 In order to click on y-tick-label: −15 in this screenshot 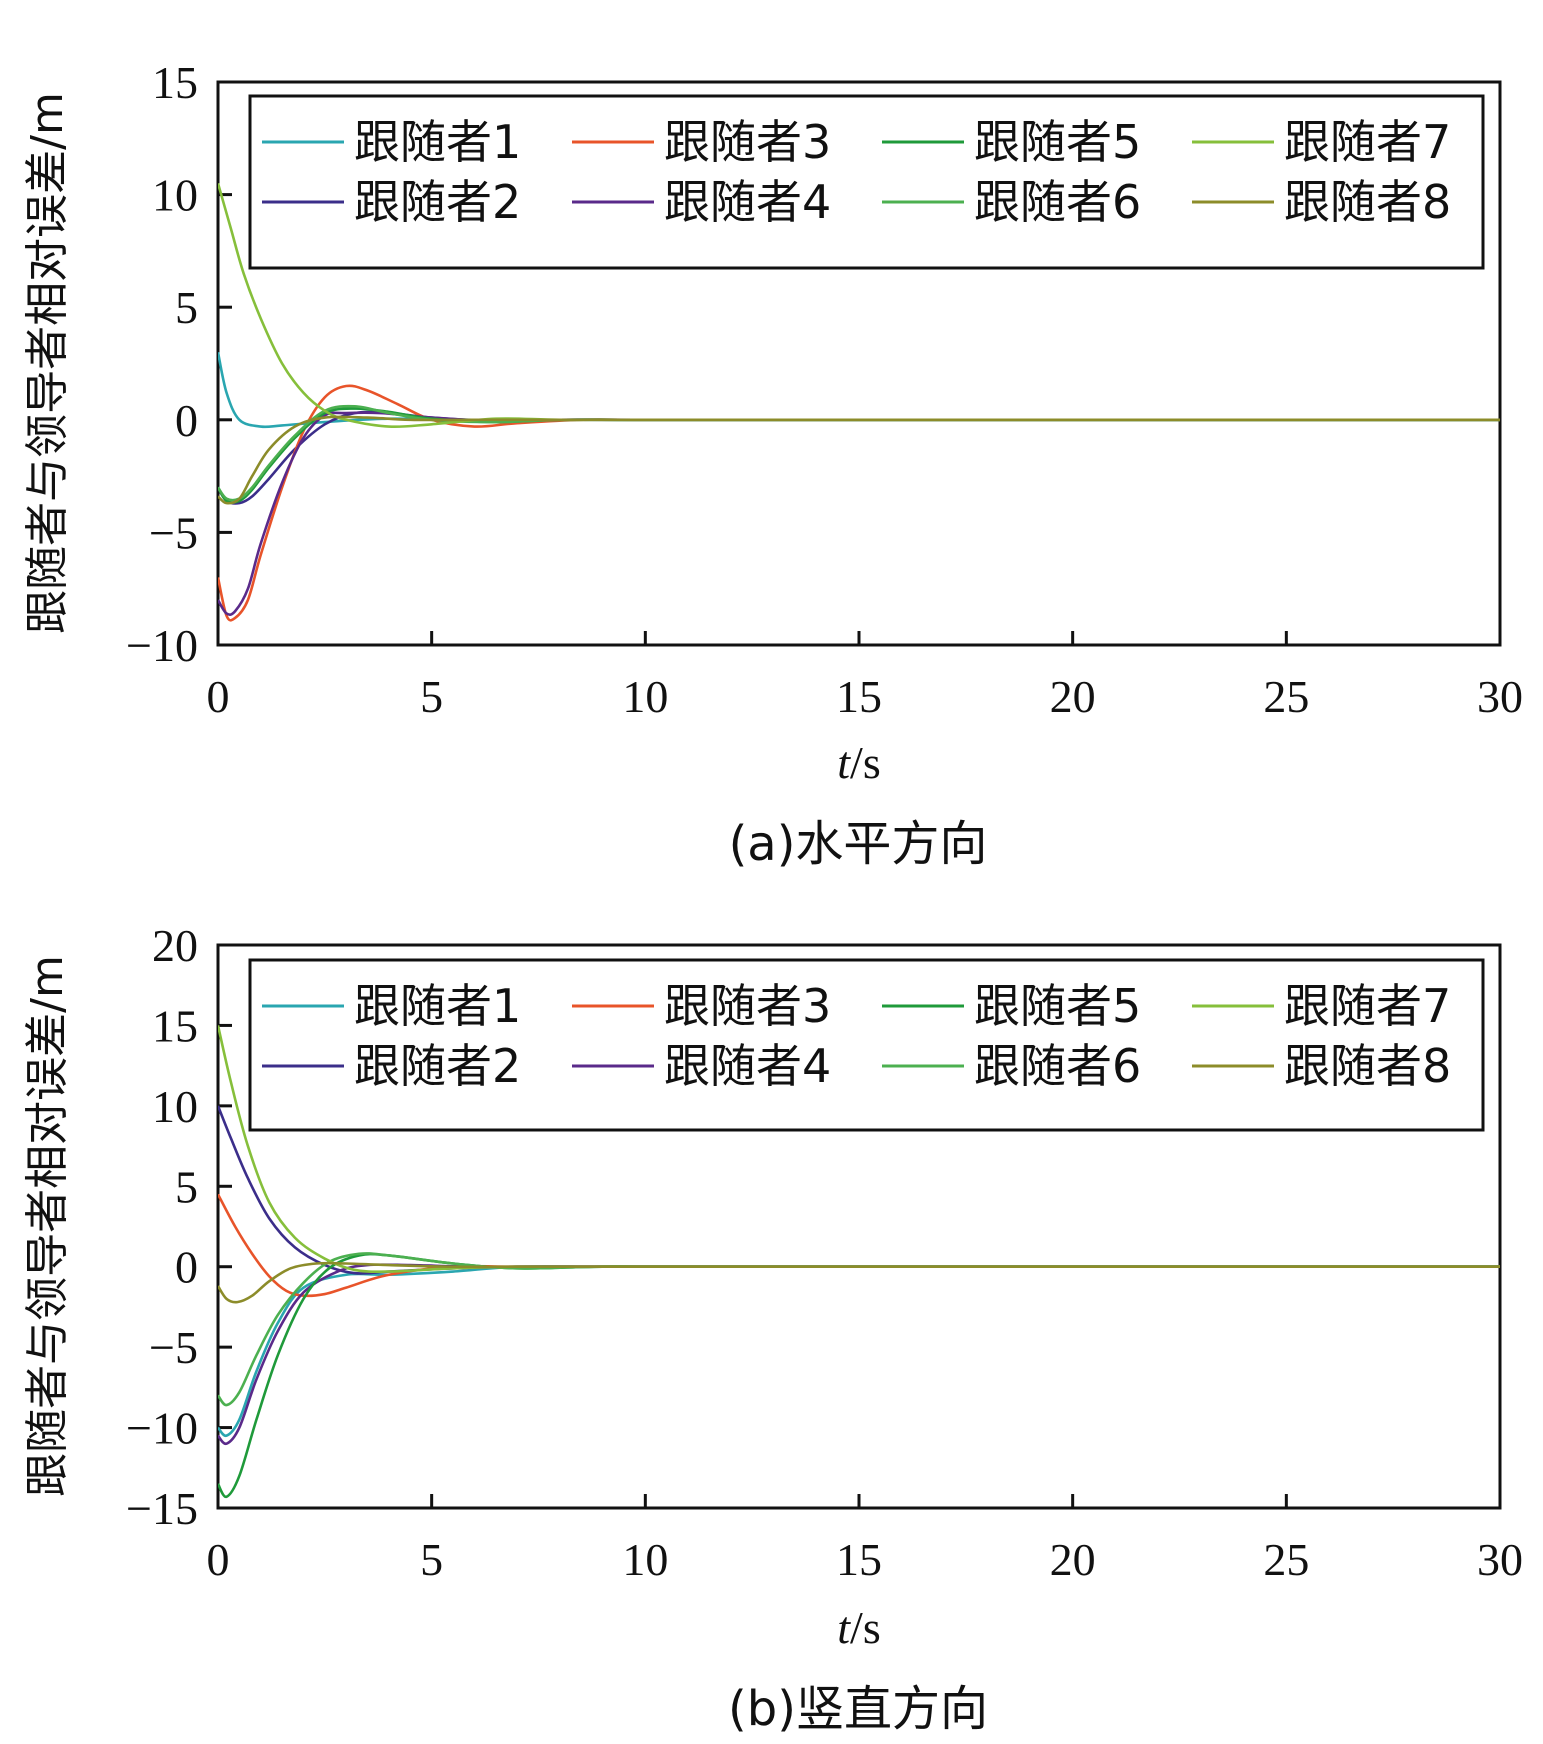, I will do `click(162, 1508)`.